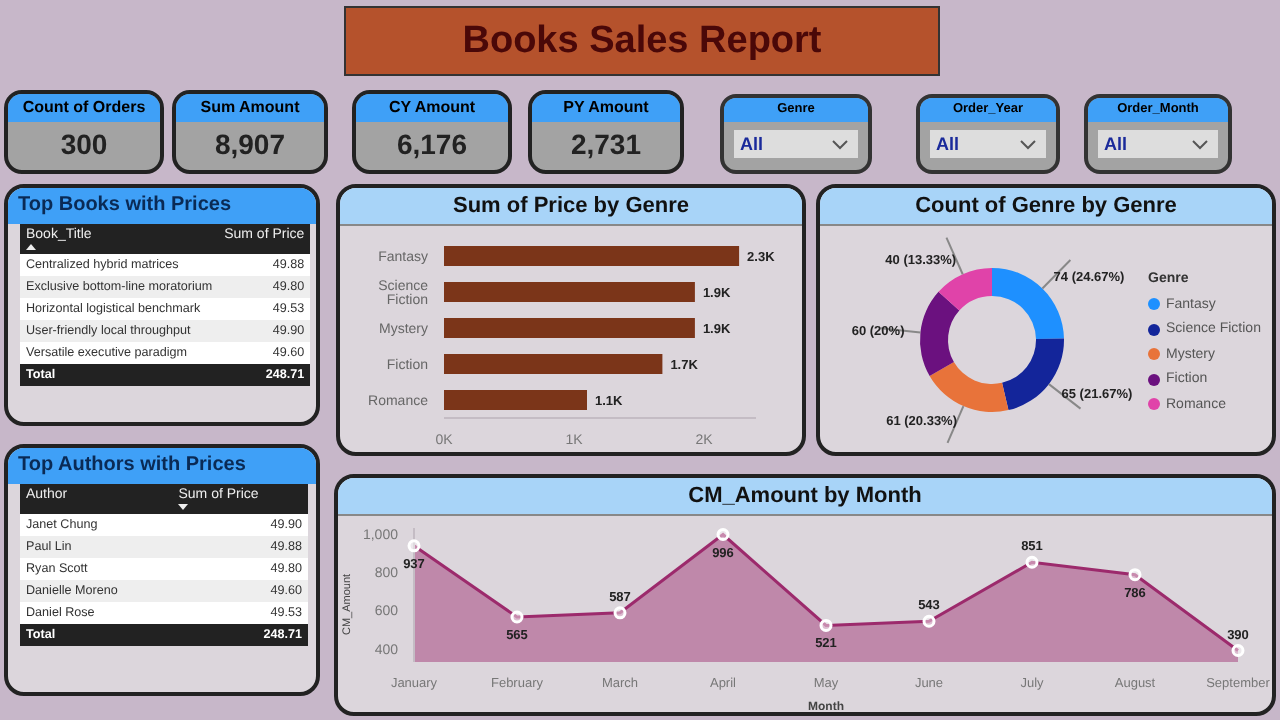 This screenshot has width=1280, height=720. I want to click on text: 6,176, so click(432, 145).